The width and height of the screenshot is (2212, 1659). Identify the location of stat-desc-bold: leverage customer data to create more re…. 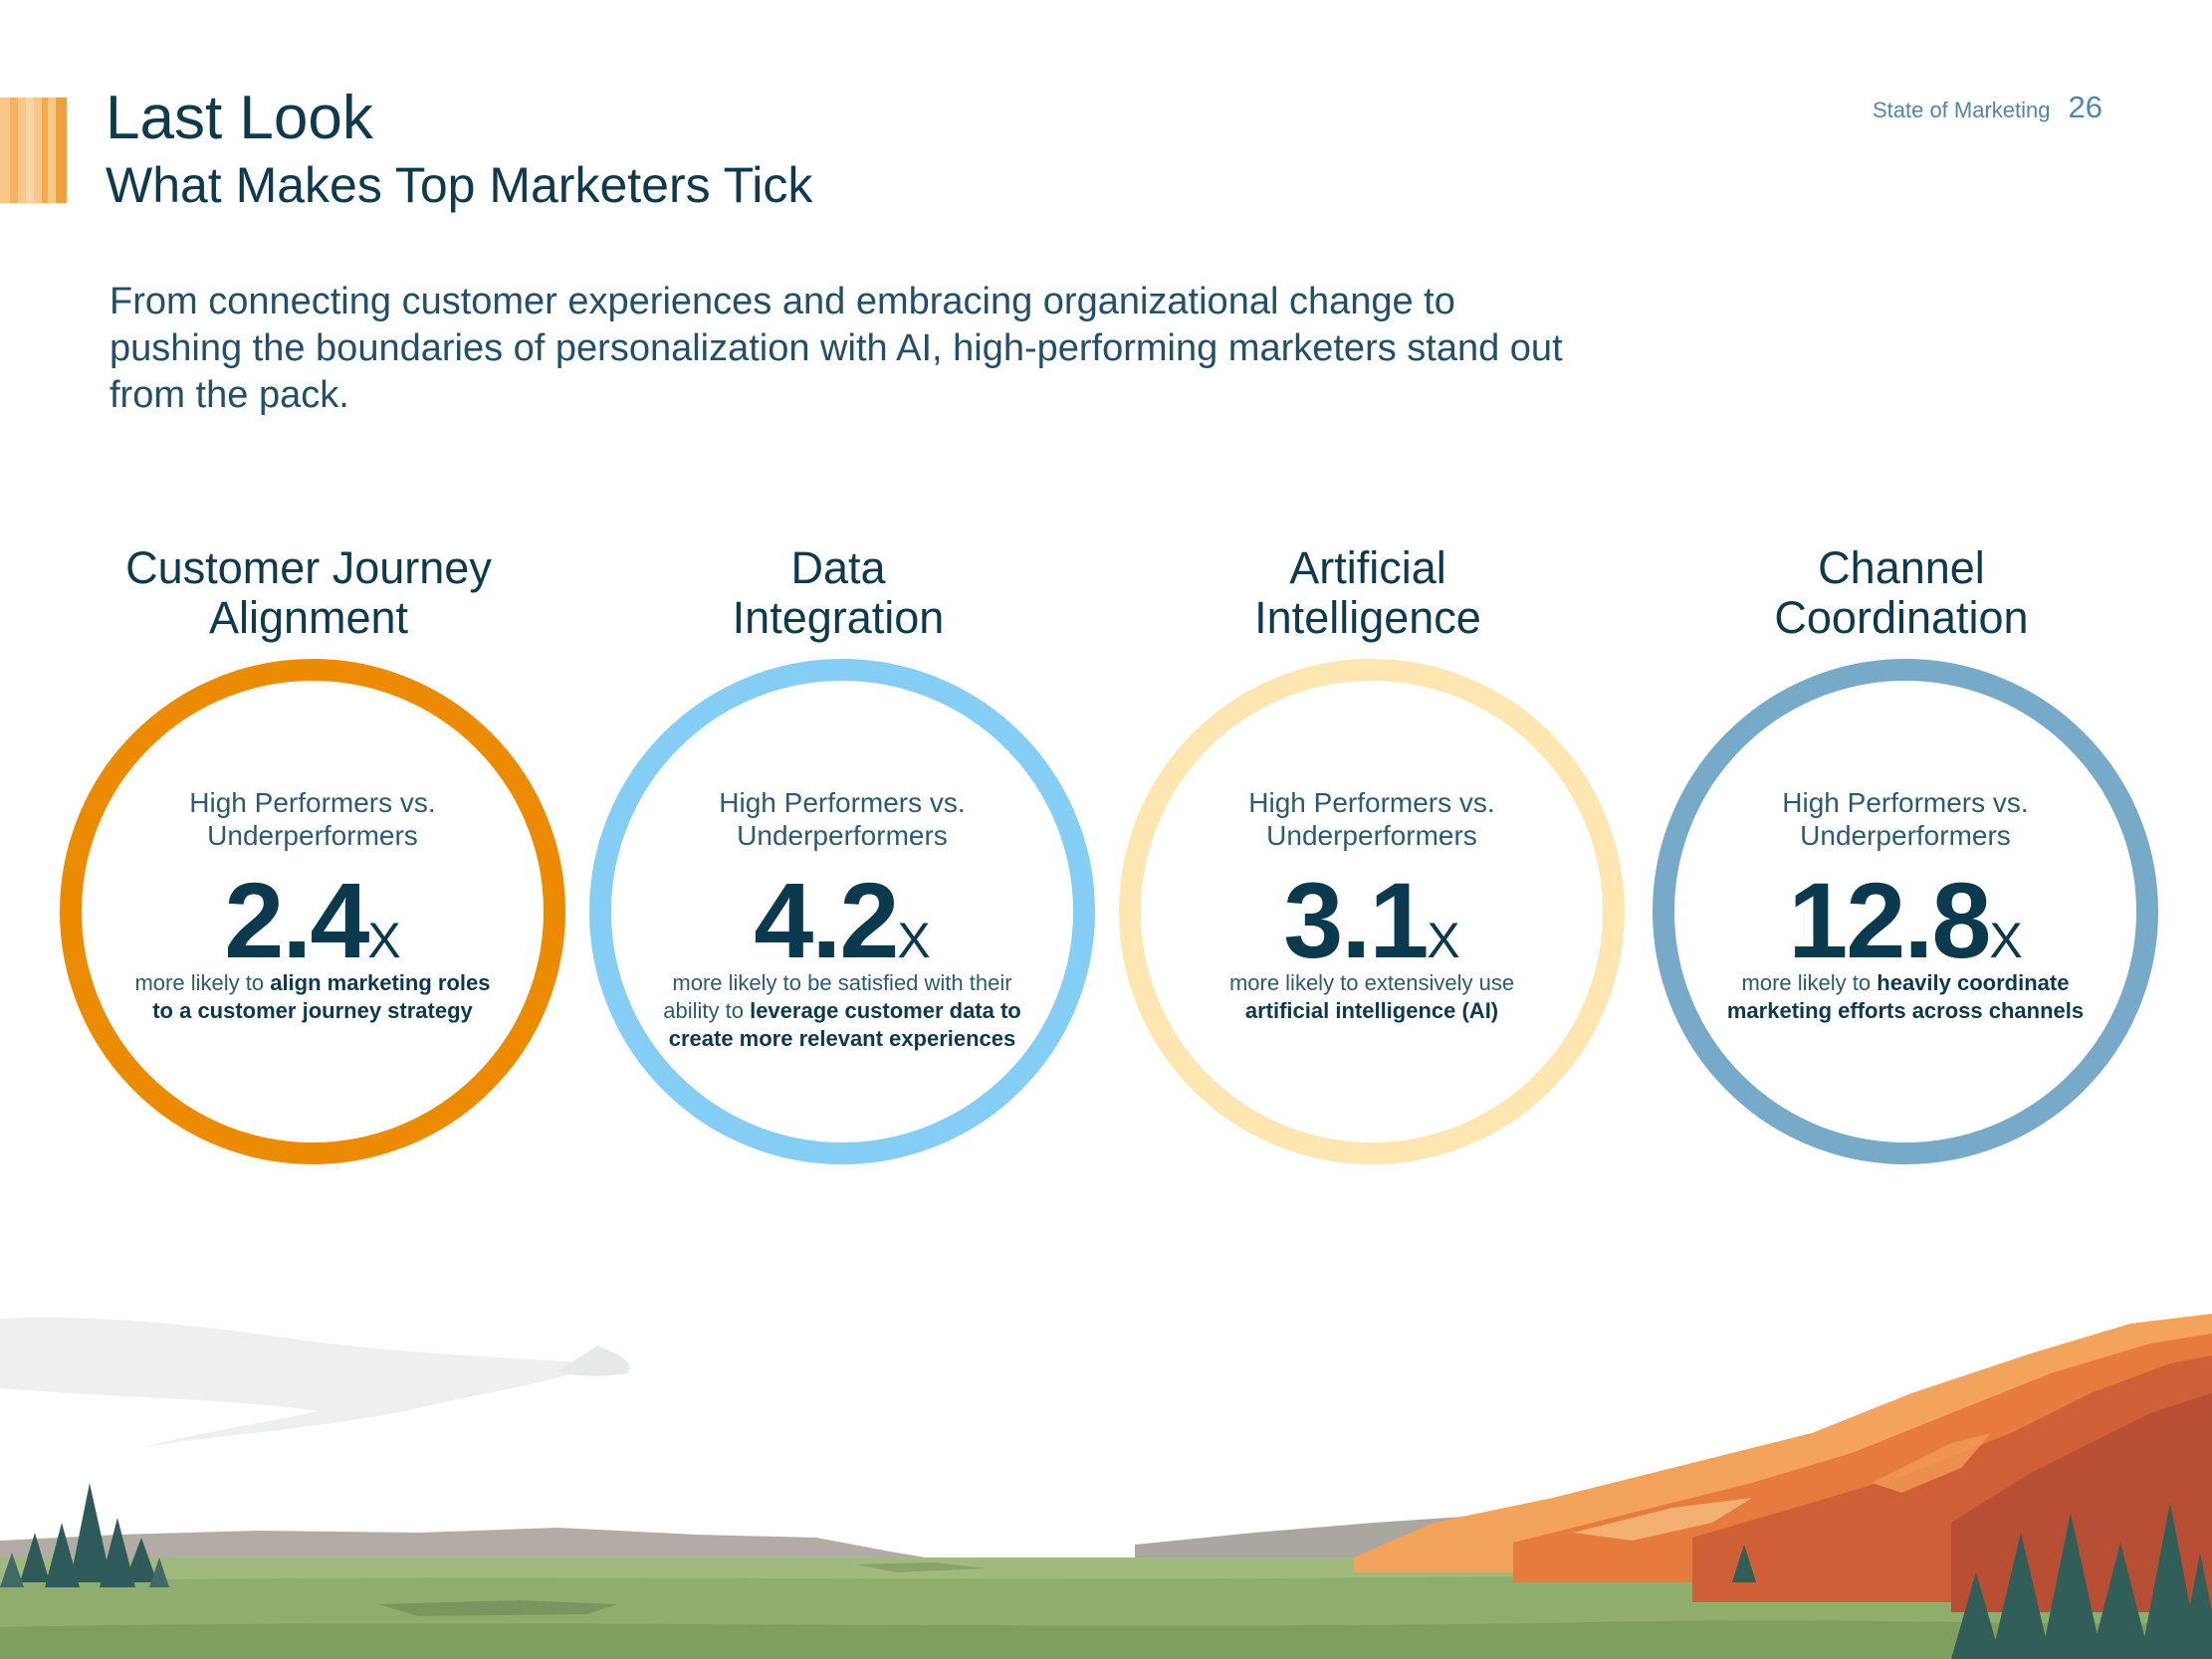
(844, 1024).